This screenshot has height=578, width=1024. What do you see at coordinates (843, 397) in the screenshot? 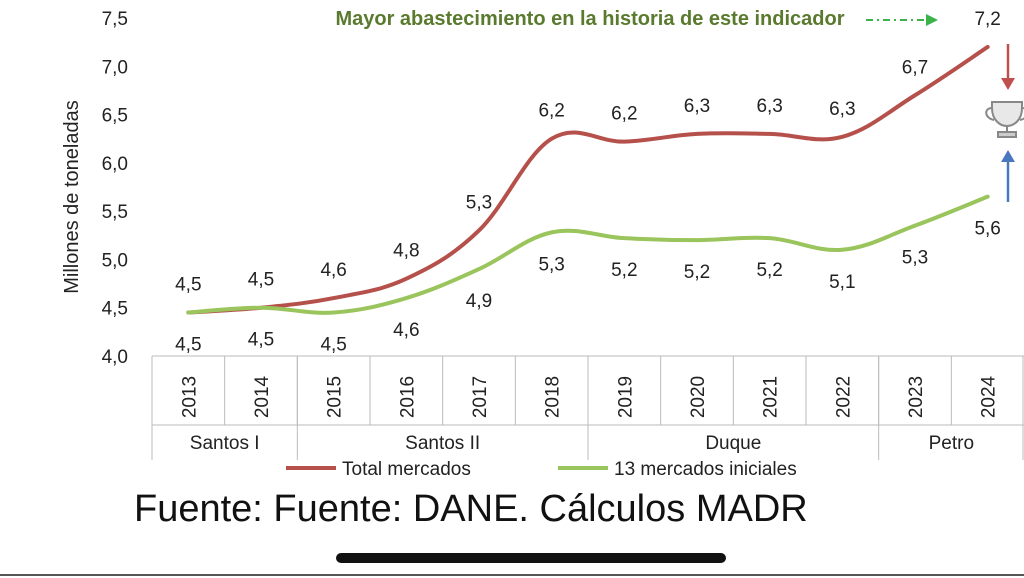
I see `x-tick-label: 2022` at bounding box center [843, 397].